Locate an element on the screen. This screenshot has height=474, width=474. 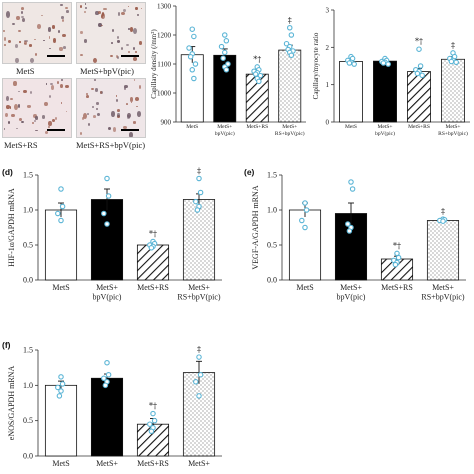
panel-letter: (f) is located at coordinates (6, 345).